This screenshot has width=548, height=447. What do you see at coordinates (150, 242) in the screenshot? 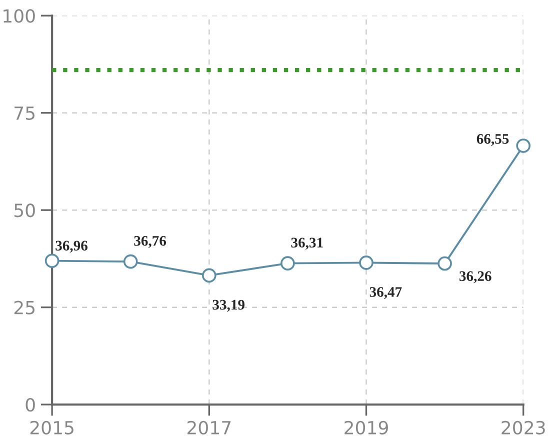
I see `data-label: 36,76` at bounding box center [150, 242].